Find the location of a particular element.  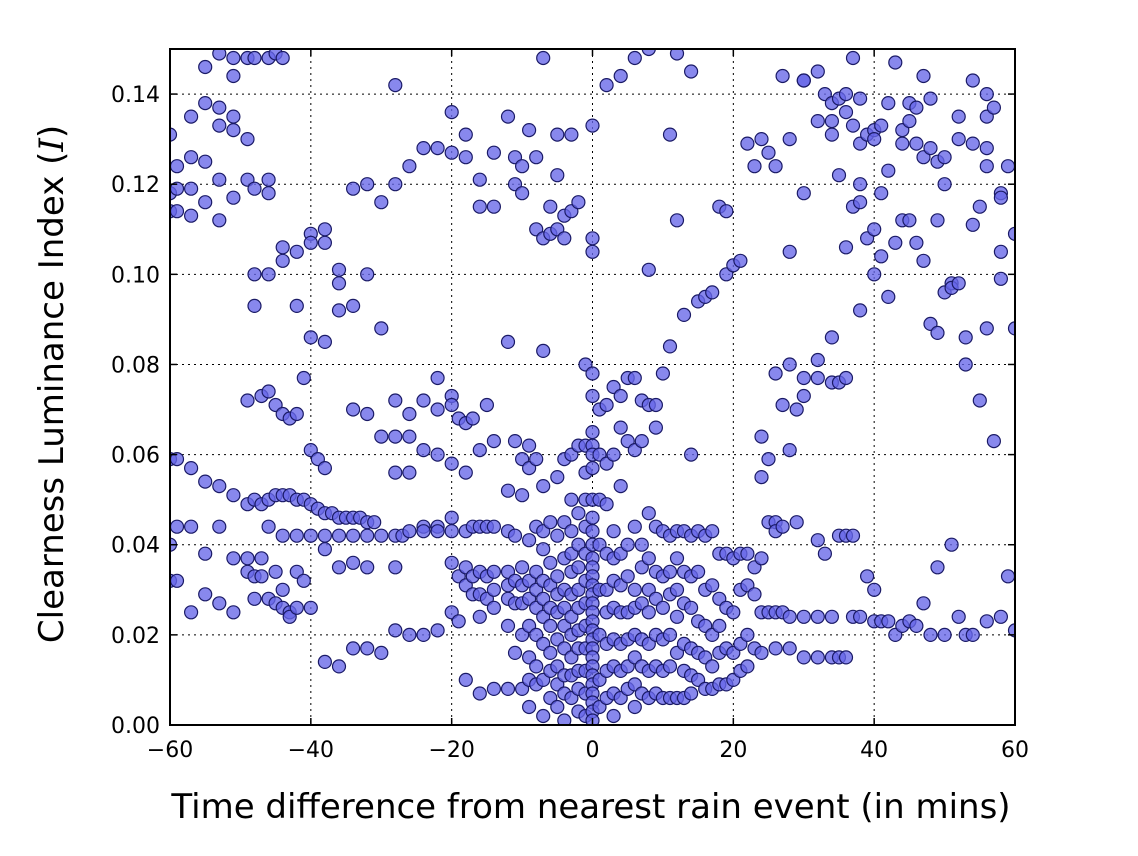

y-axis-label-prefix: Clearness Luminance Index ( is located at coordinates (52, 398).